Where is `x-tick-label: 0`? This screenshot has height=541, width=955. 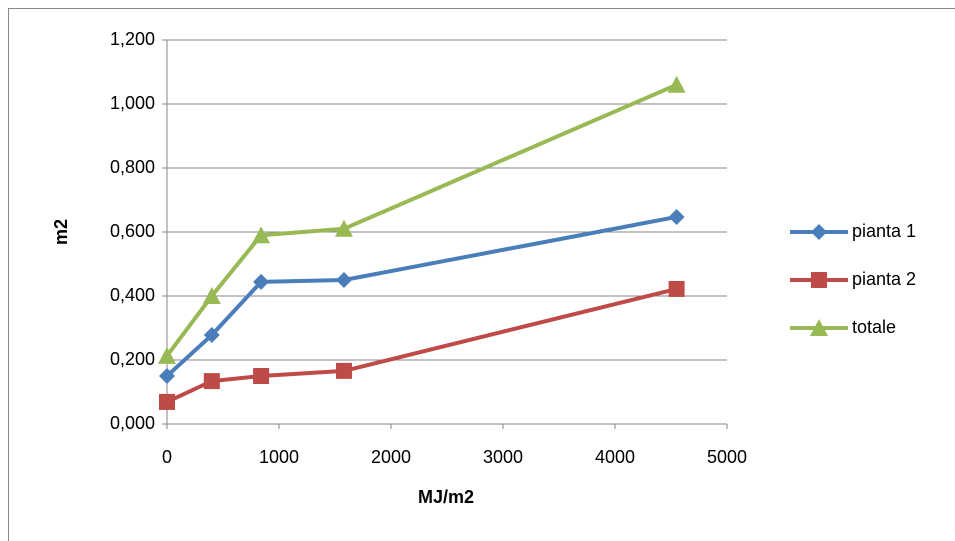 x-tick-label: 0 is located at coordinates (167, 457).